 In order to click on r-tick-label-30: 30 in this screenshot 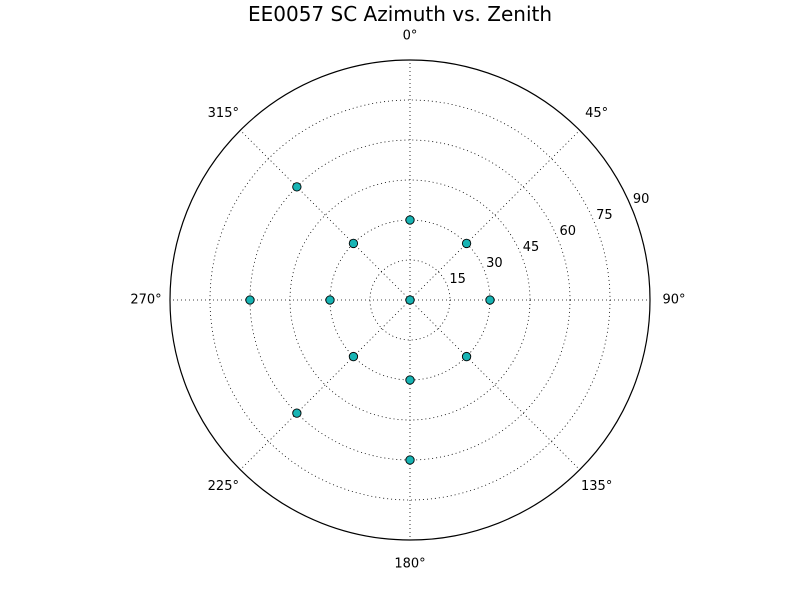, I will do `click(494, 263)`.